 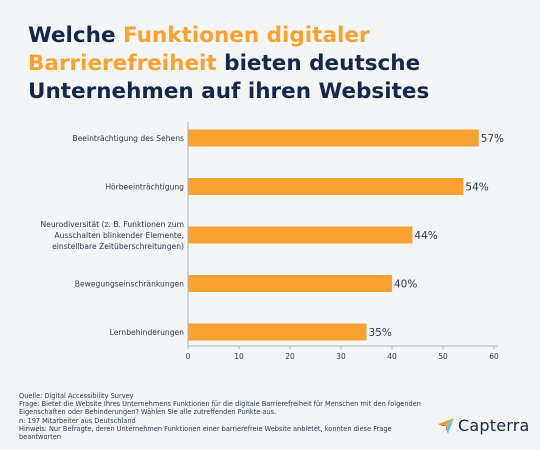 What do you see at coordinates (341, 356) in the screenshot?
I see `x-tick-label: 30` at bounding box center [341, 356].